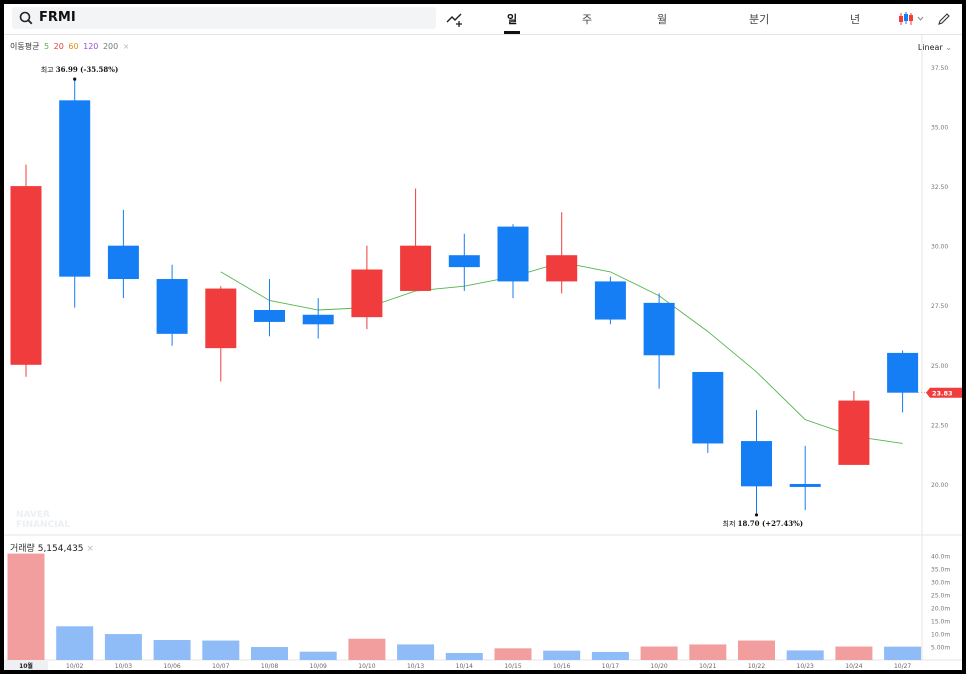 This screenshot has height=674, width=966. I want to click on watermark-text: NAVER, so click(33, 515).